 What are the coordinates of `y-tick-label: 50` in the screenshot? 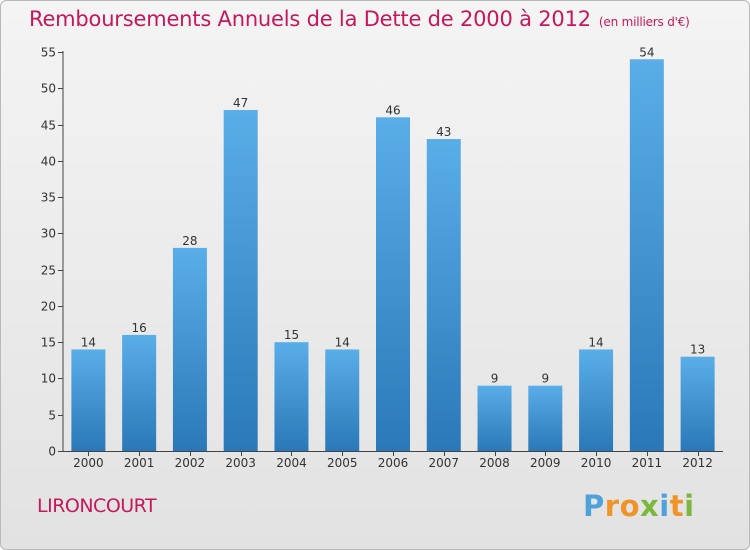 It's located at (48, 89).